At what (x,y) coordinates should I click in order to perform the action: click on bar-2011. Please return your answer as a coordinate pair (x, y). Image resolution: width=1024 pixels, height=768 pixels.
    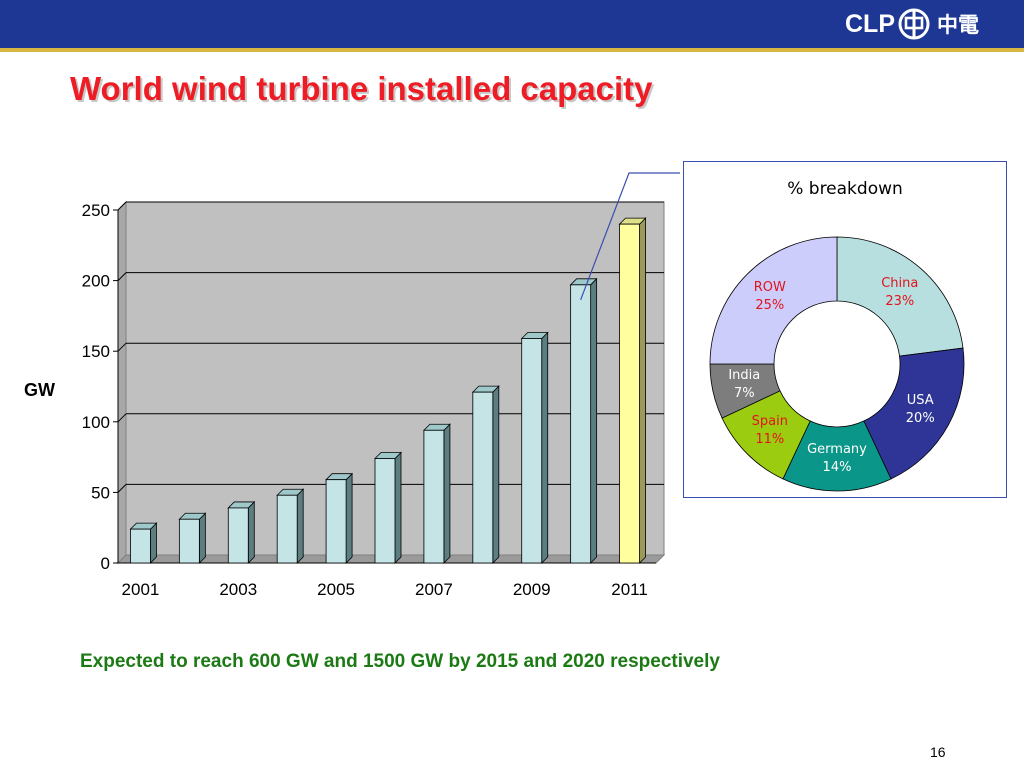
    Looking at the image, I should click on (632, 390).